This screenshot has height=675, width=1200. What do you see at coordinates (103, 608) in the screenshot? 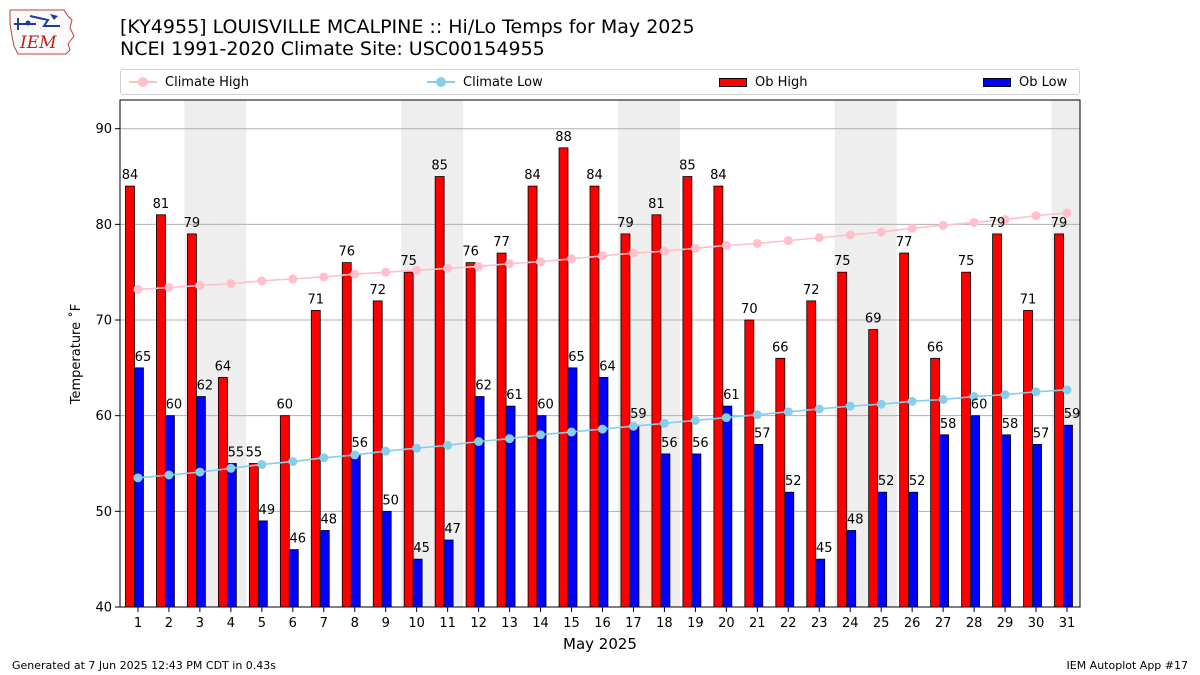
I see `y-tick-label-40: 40` at bounding box center [103, 608].